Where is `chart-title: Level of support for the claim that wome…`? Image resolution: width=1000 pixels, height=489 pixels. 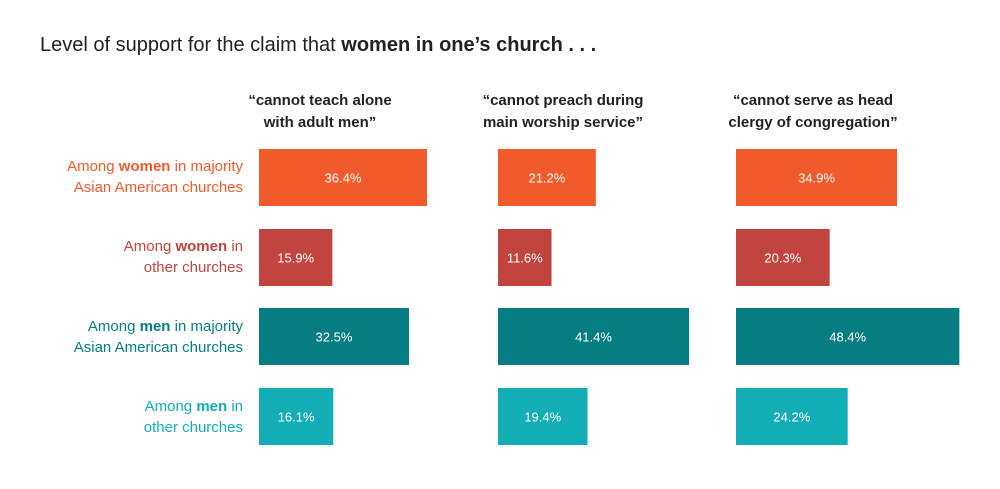
chart-title: Level of support for the claim that wome… is located at coordinates (318, 45).